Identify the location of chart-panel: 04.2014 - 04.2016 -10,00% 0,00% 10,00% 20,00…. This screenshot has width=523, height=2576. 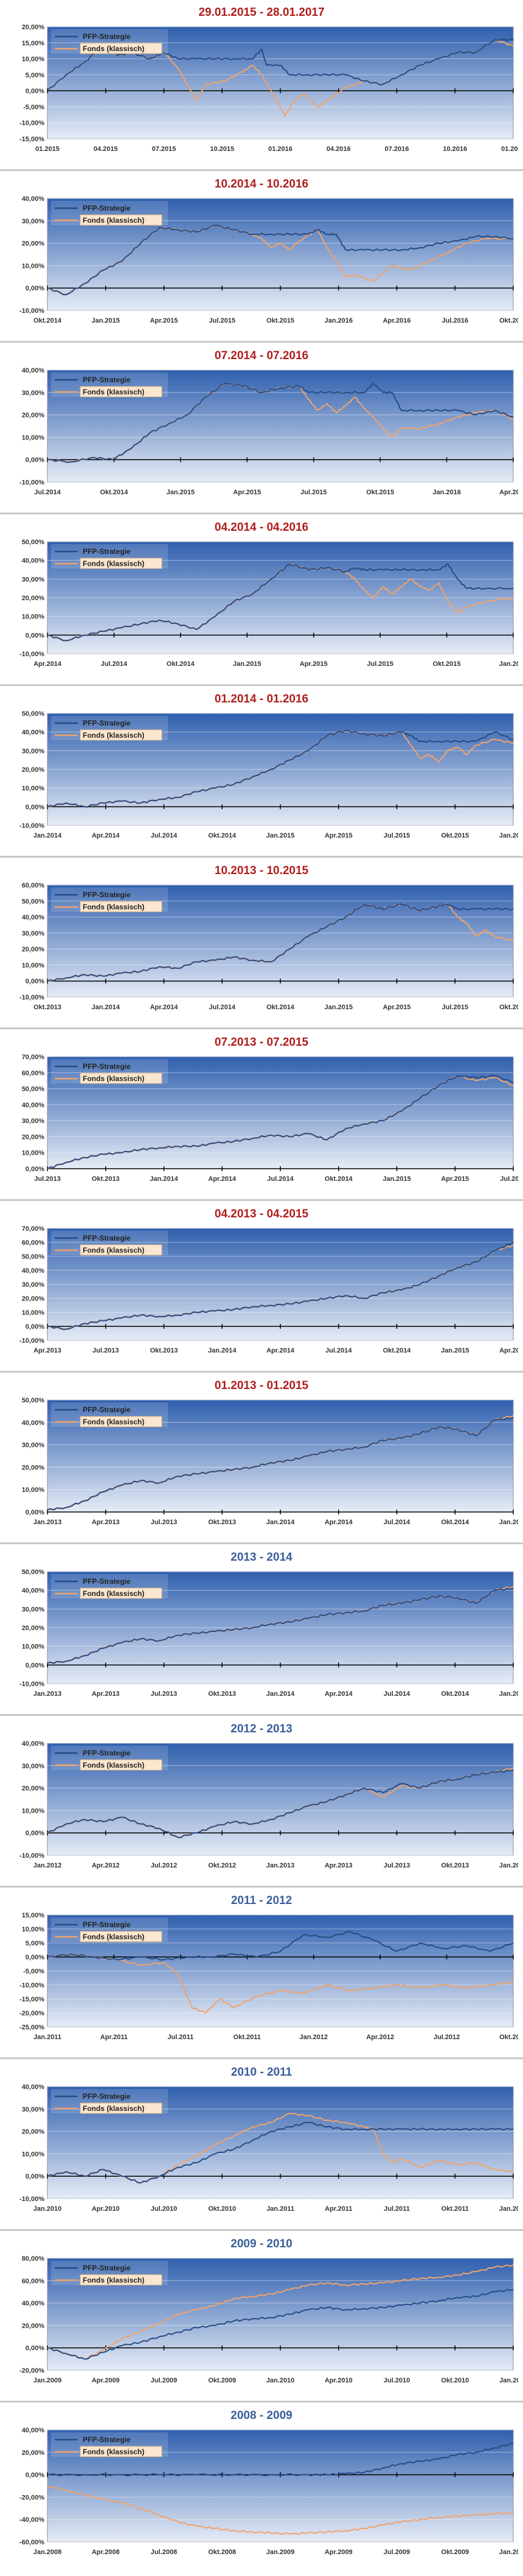
(261, 594).